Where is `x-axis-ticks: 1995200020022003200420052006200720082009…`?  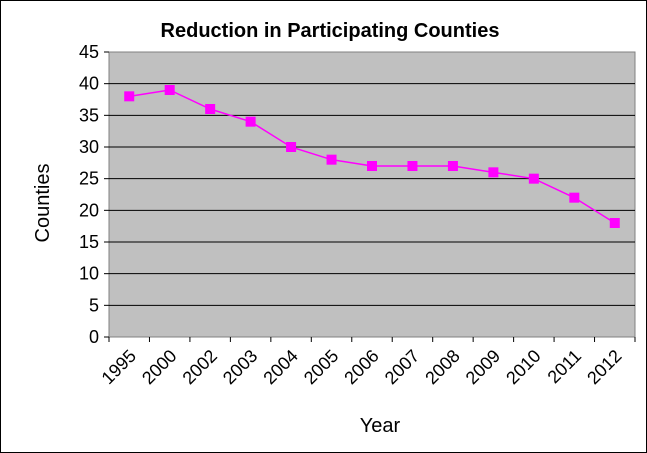 x-axis-ticks: 1995200020022003200420052006200720082009… is located at coordinates (367, 362).